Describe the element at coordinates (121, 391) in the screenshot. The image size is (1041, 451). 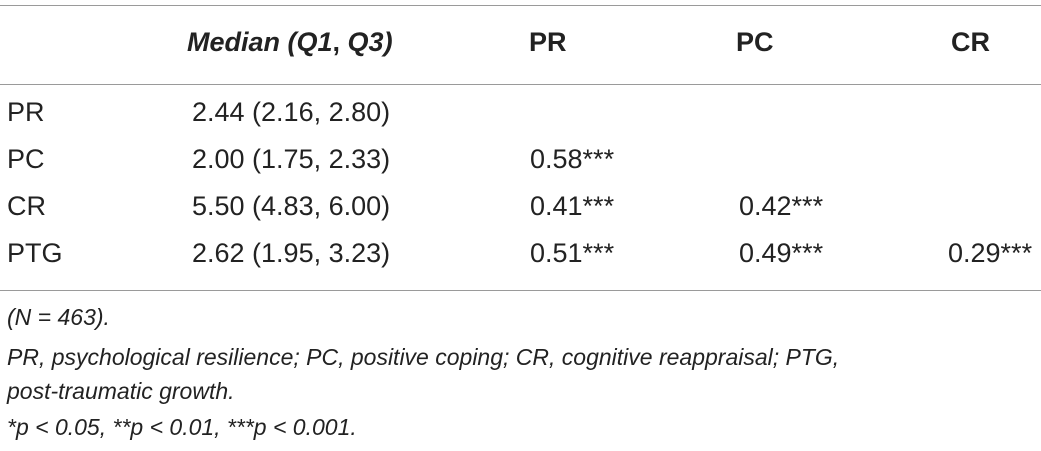
I see `note-abbreviations-line2: post-traumatic growth.` at that location.